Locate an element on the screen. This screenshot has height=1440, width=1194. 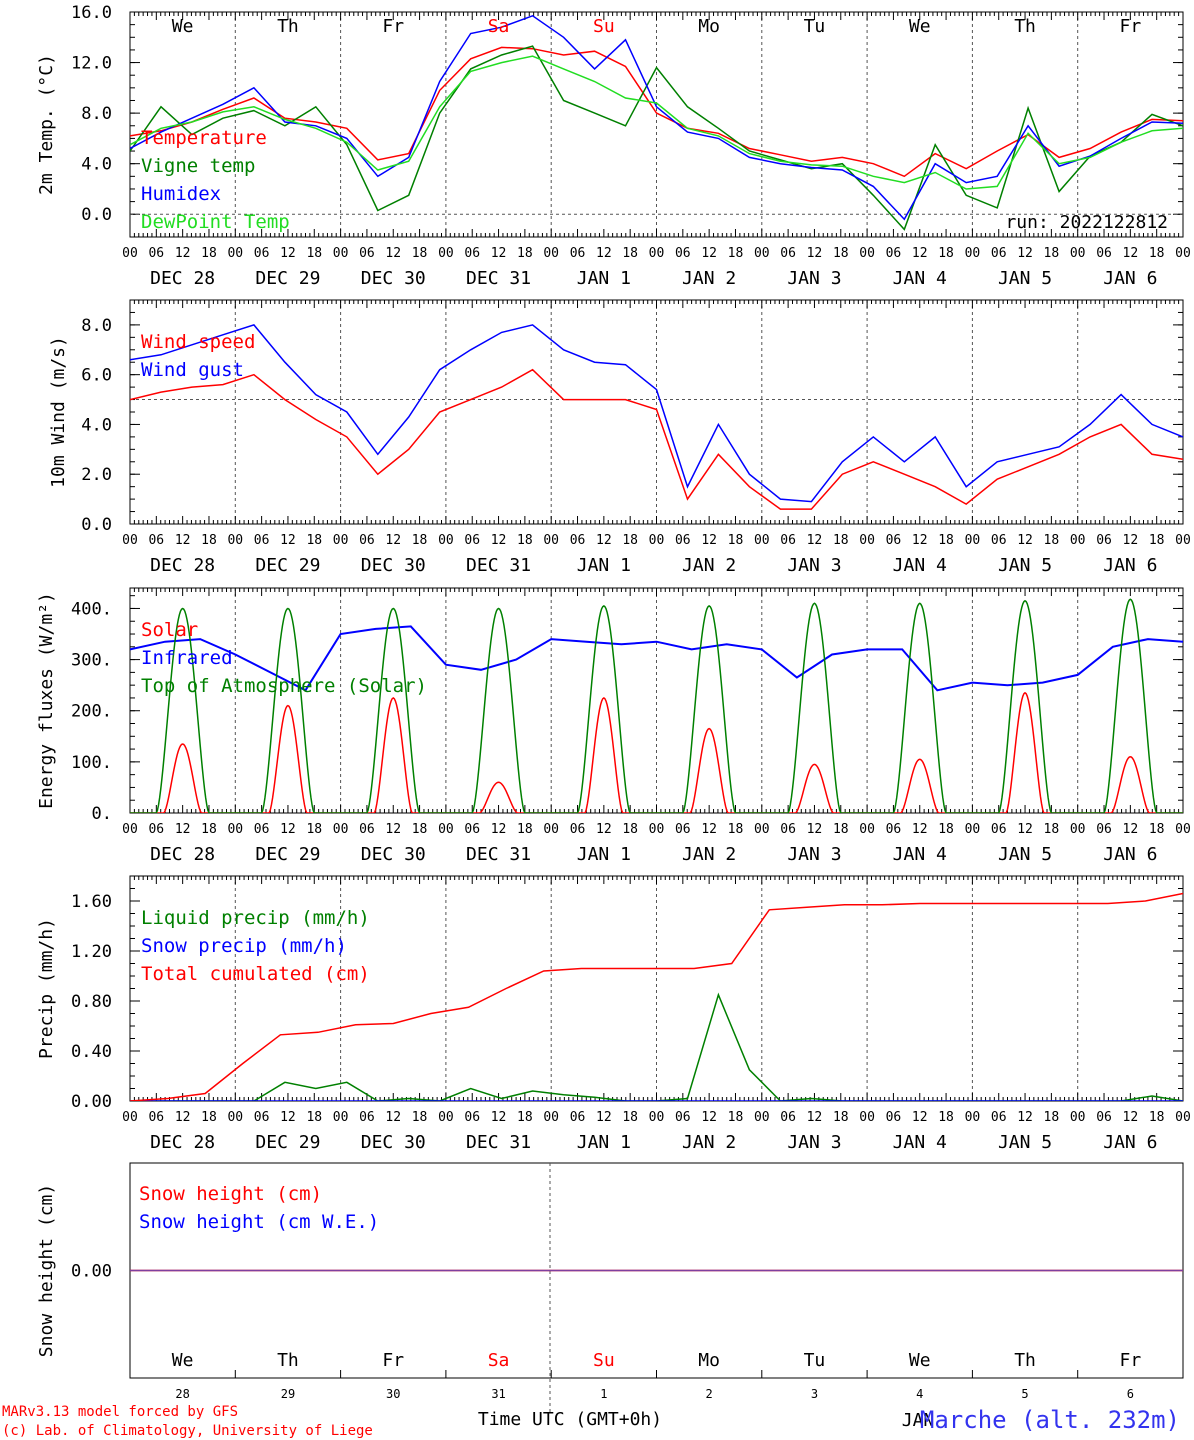
series-line-liquid-precip-mm-h- is located at coordinates (656, 1046).